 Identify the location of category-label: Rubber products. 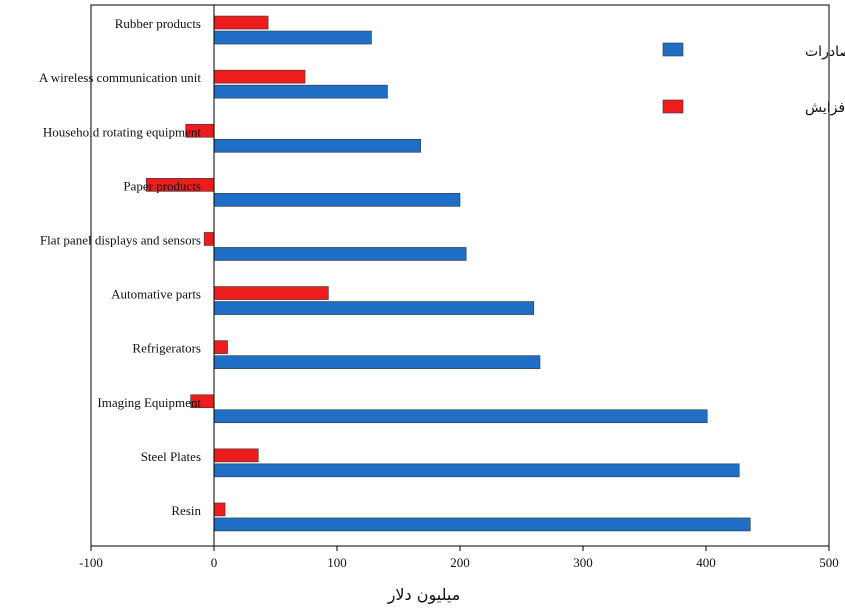
(158, 23).